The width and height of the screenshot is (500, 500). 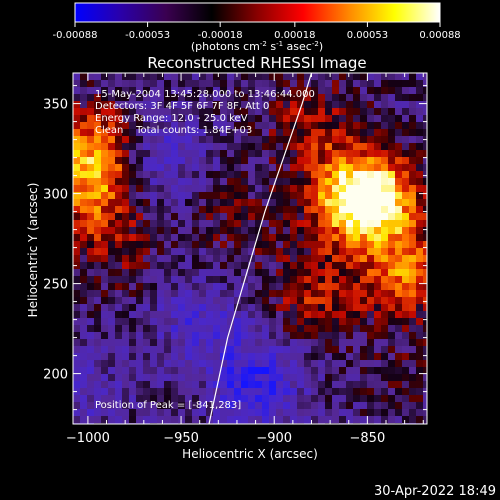 I want to click on colorbar-unit: (photons cm-2 s-1 asec-2), so click(x=257, y=46).